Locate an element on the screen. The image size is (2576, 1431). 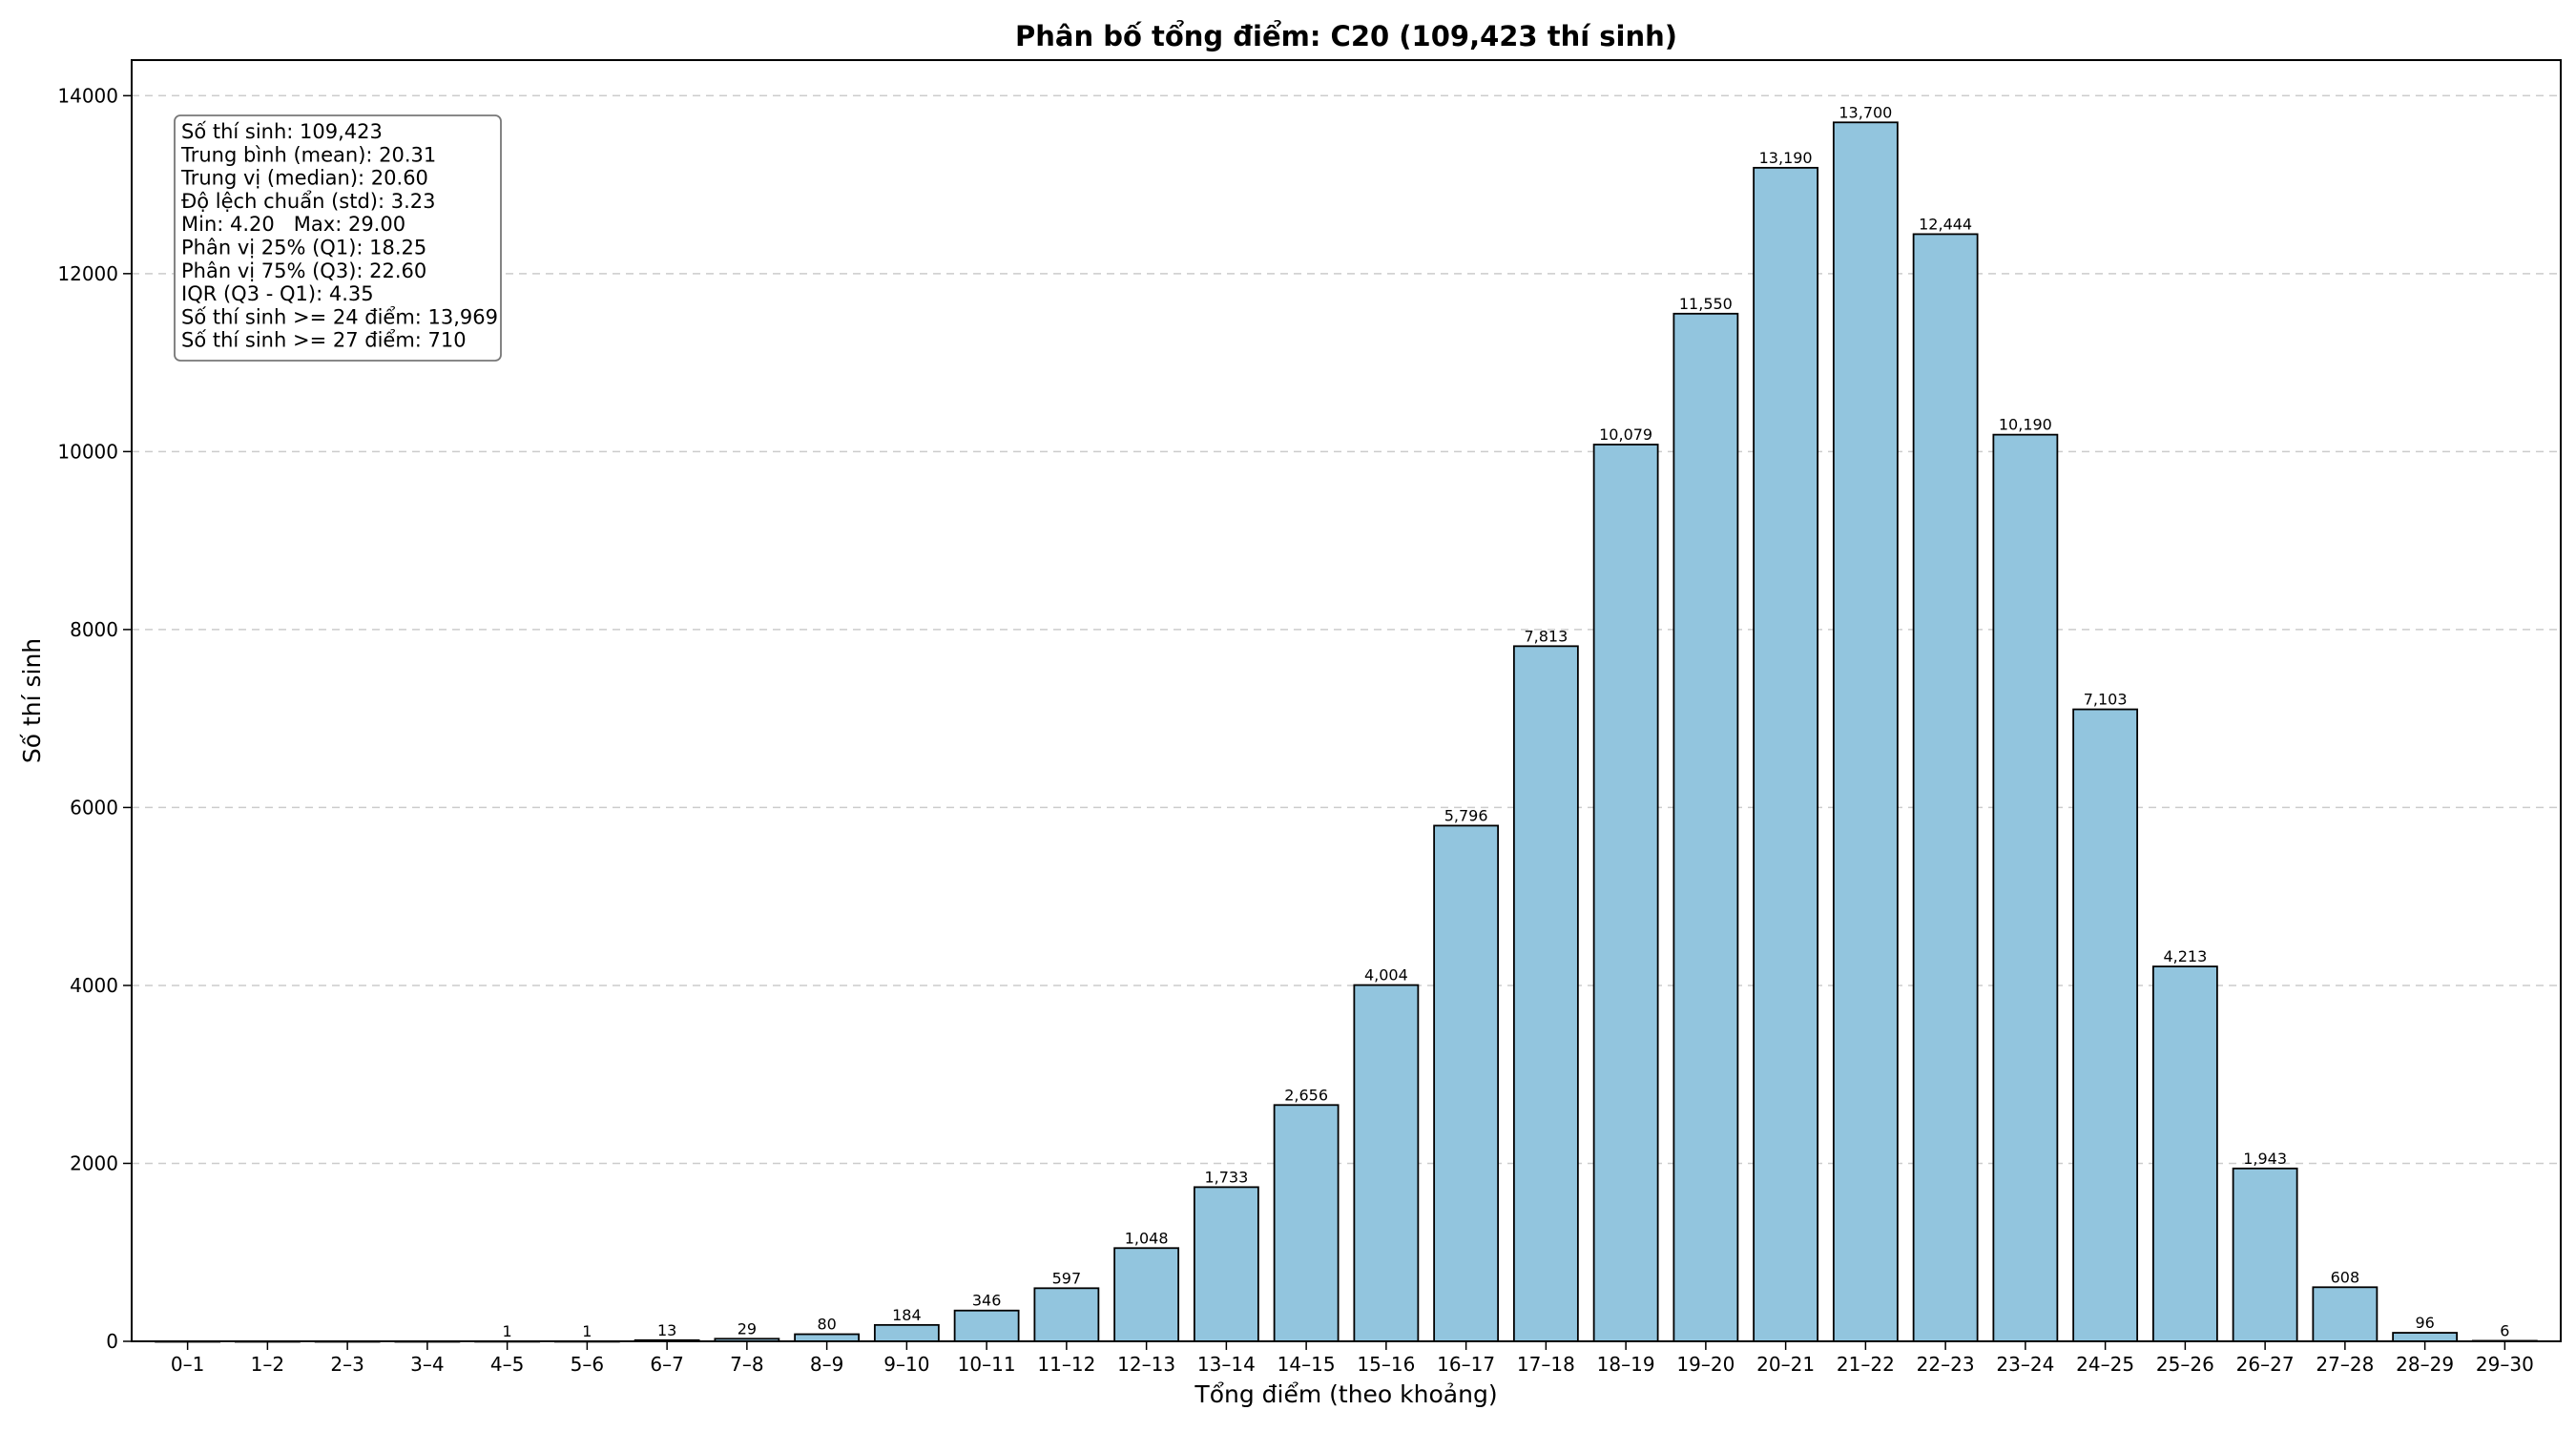
stats-line: Trung vị (median): 20.60 is located at coordinates (304, 178).